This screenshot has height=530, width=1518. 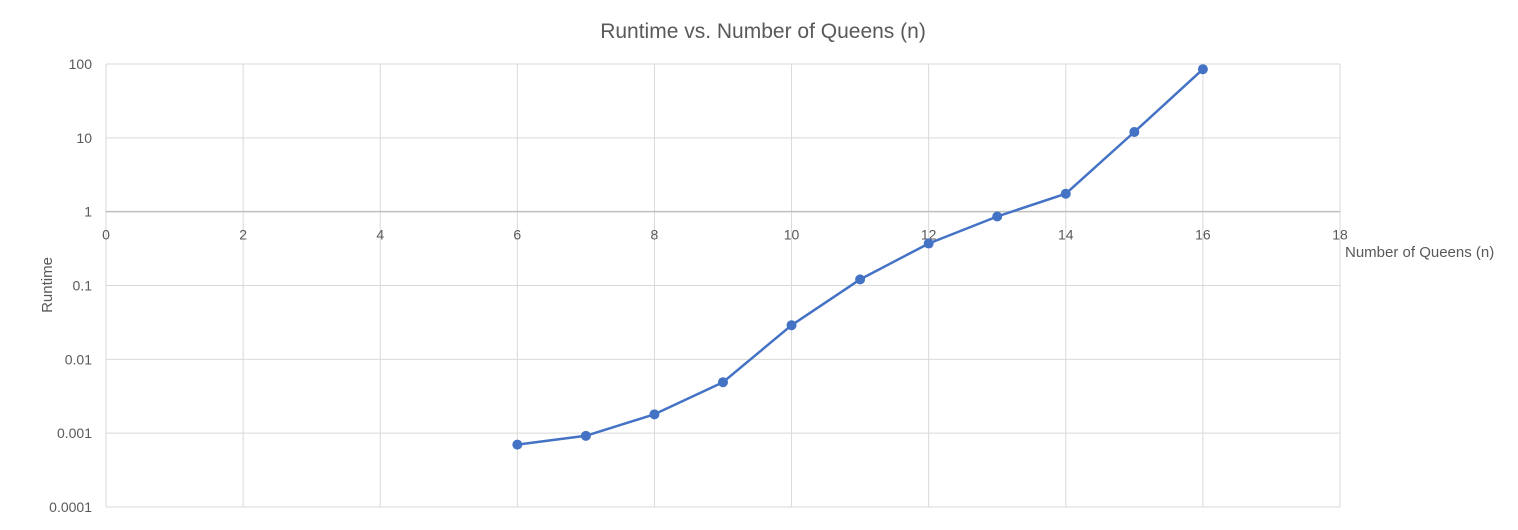 What do you see at coordinates (1419, 252) in the screenshot?
I see `x-axis-title: Number of Queens (n)` at bounding box center [1419, 252].